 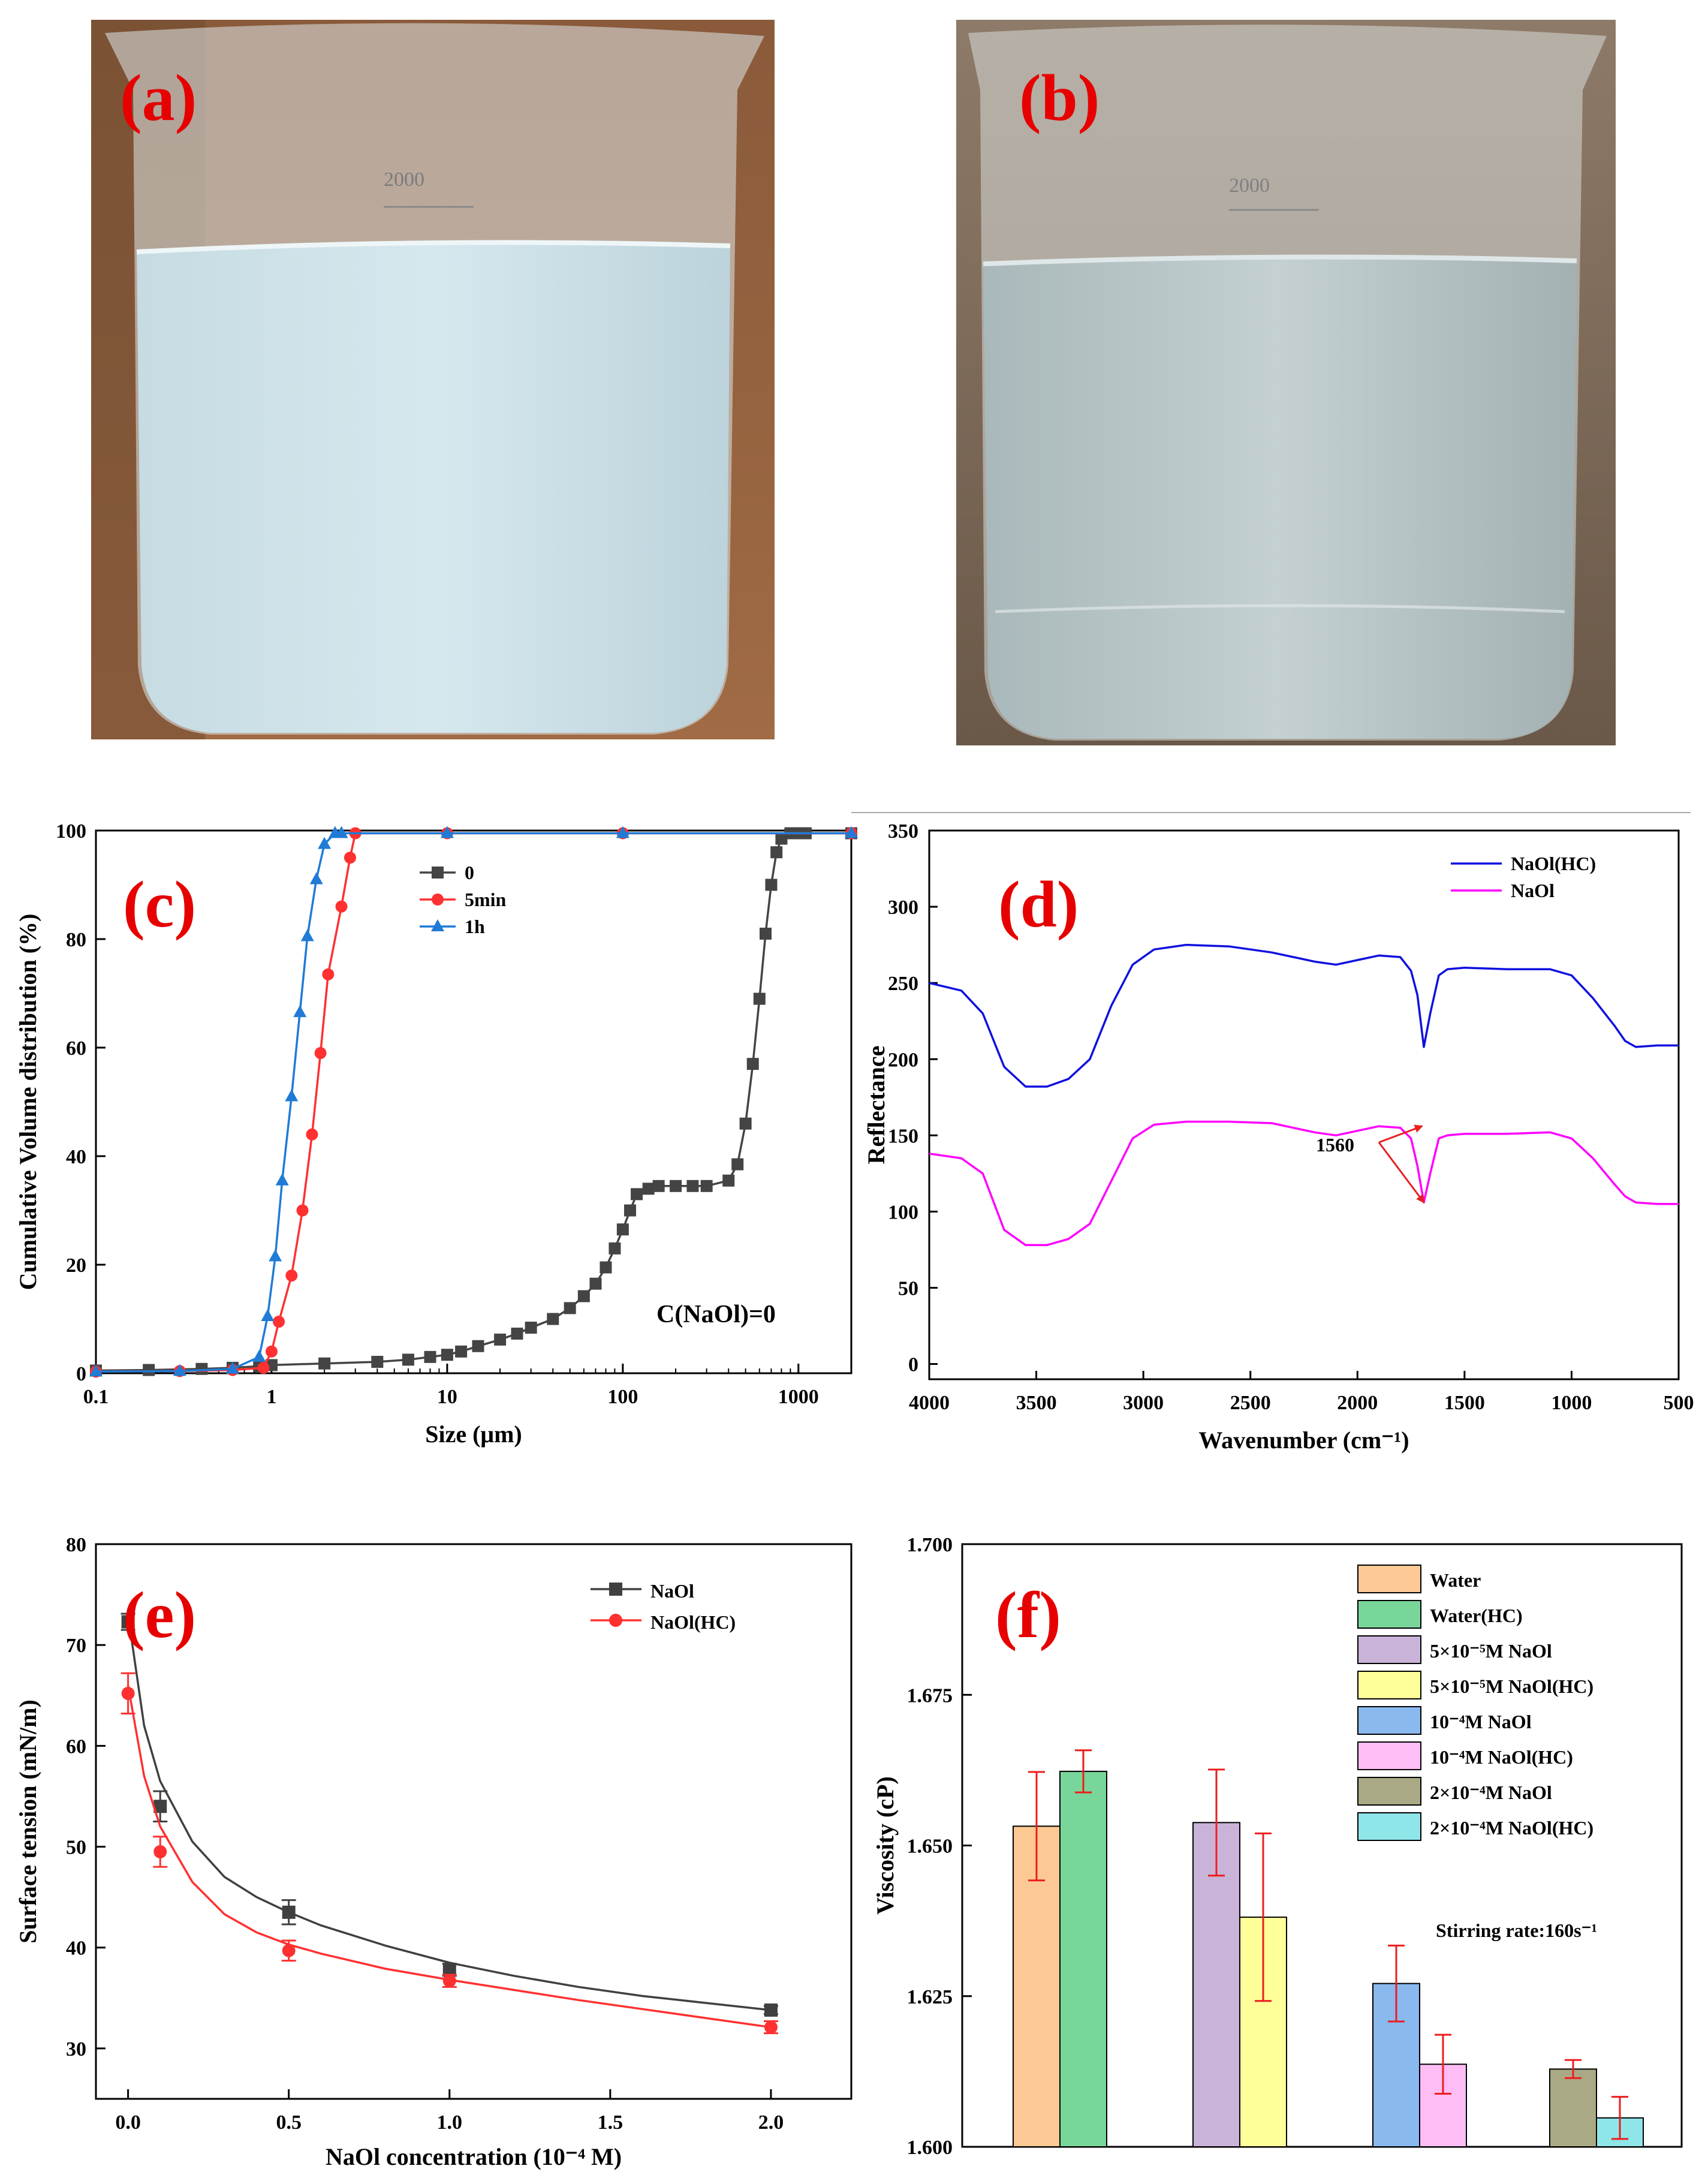 What do you see at coordinates (876, 1105) in the screenshot?
I see `y-axis-title: Reflectance` at bounding box center [876, 1105].